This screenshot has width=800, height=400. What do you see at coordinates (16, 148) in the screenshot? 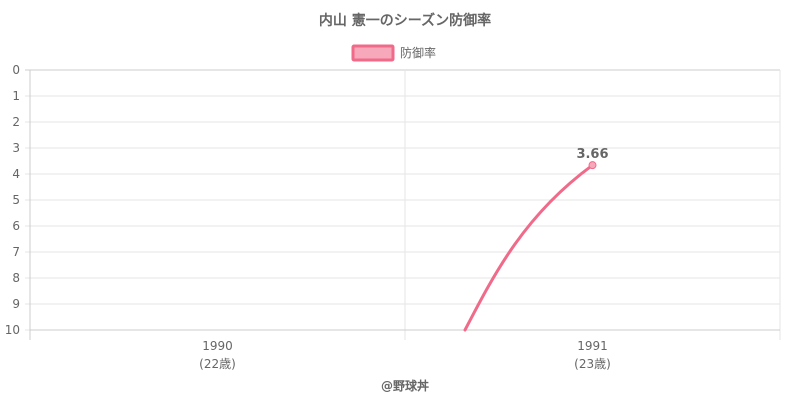
I see `y-tick-label: 3` at bounding box center [16, 148].